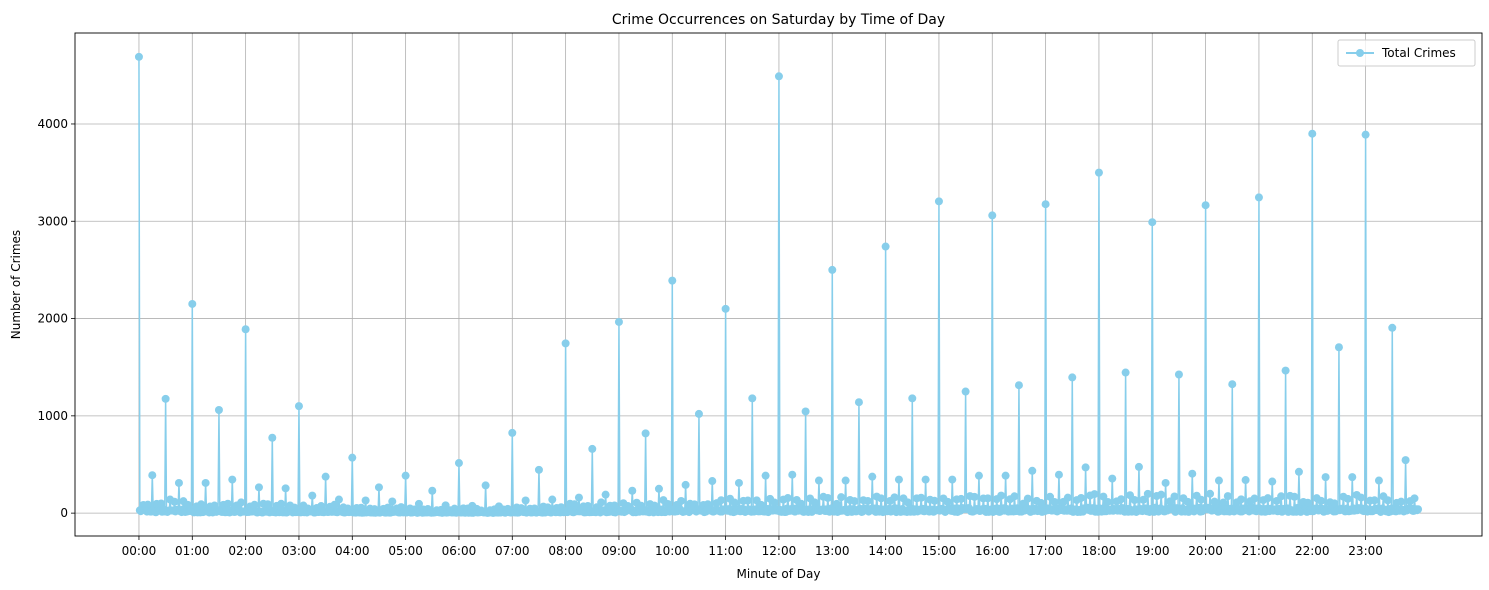 The width and height of the screenshot is (1489, 590). I want to click on x-tick-label: 03:00, so click(299, 551).